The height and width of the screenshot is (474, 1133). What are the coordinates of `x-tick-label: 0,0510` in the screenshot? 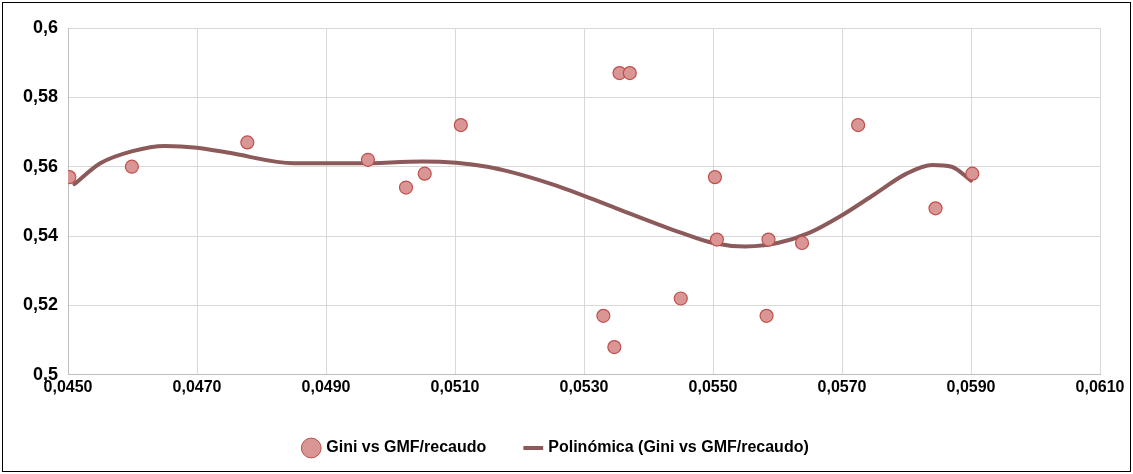 It's located at (455, 386).